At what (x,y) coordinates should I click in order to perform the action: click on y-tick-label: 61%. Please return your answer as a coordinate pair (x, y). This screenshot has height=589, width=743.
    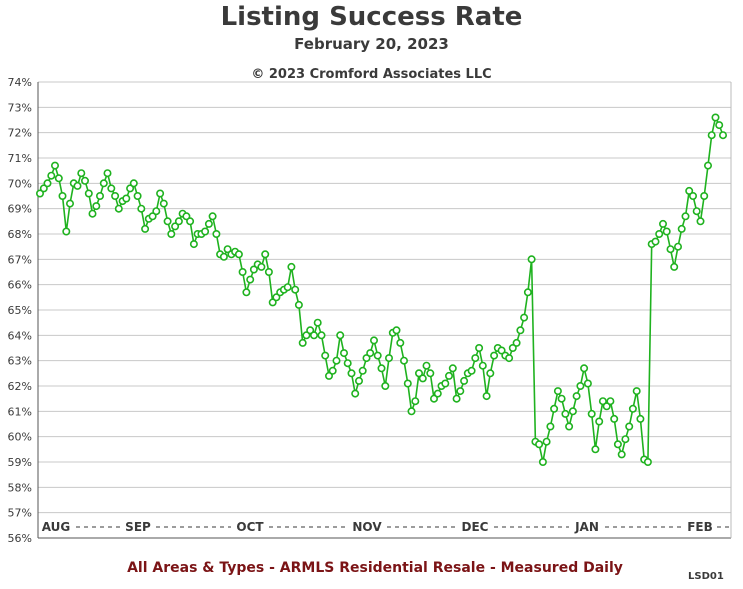
    Looking at the image, I should click on (20, 411).